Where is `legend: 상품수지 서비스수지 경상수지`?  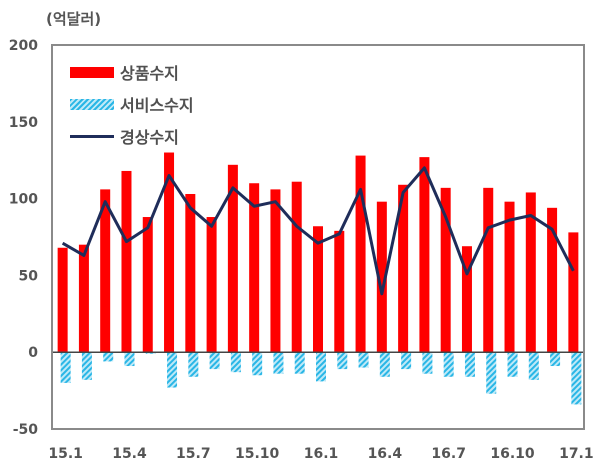
legend: 상품수지 서비스수지 경상수지 is located at coordinates (132, 104).